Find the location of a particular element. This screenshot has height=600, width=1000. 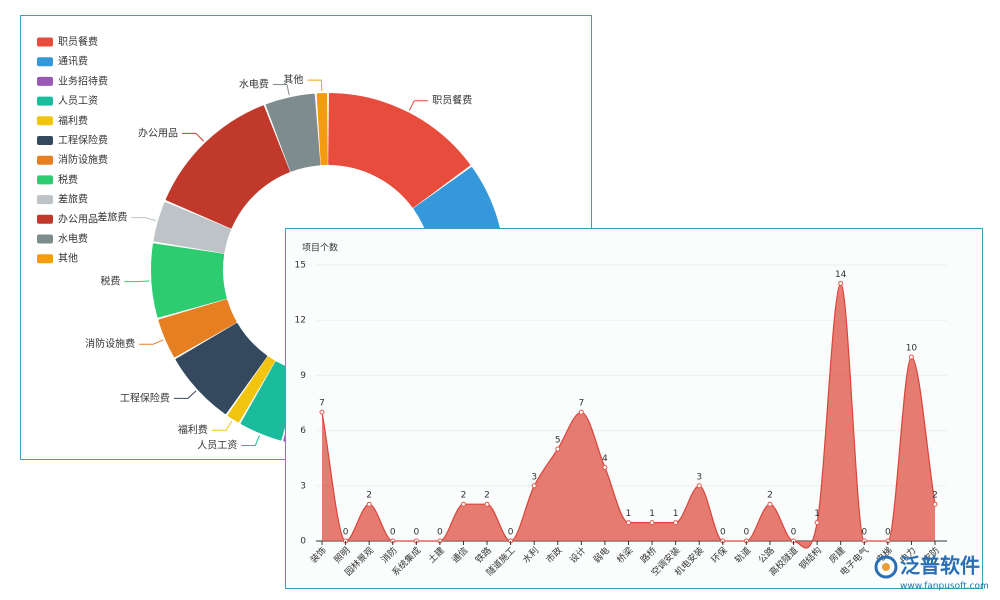

logo-icon is located at coordinates (886, 567).